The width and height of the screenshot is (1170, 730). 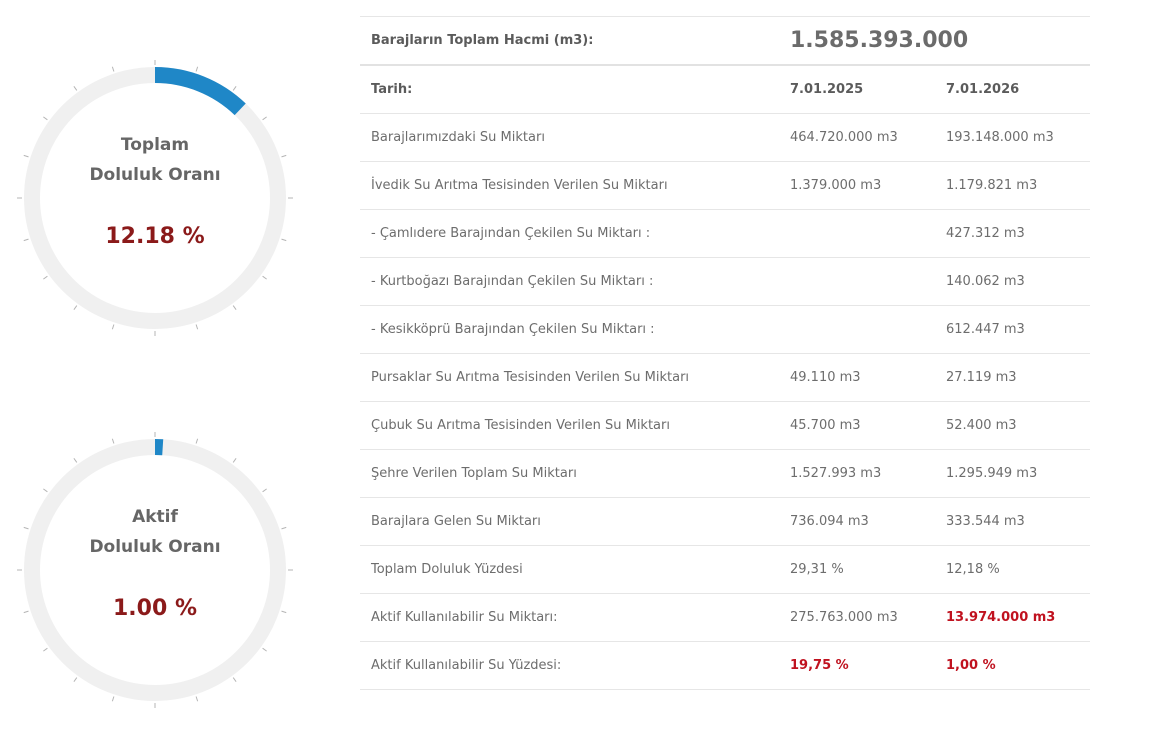 I want to click on date-label: Tarih:, so click(x=392, y=89).